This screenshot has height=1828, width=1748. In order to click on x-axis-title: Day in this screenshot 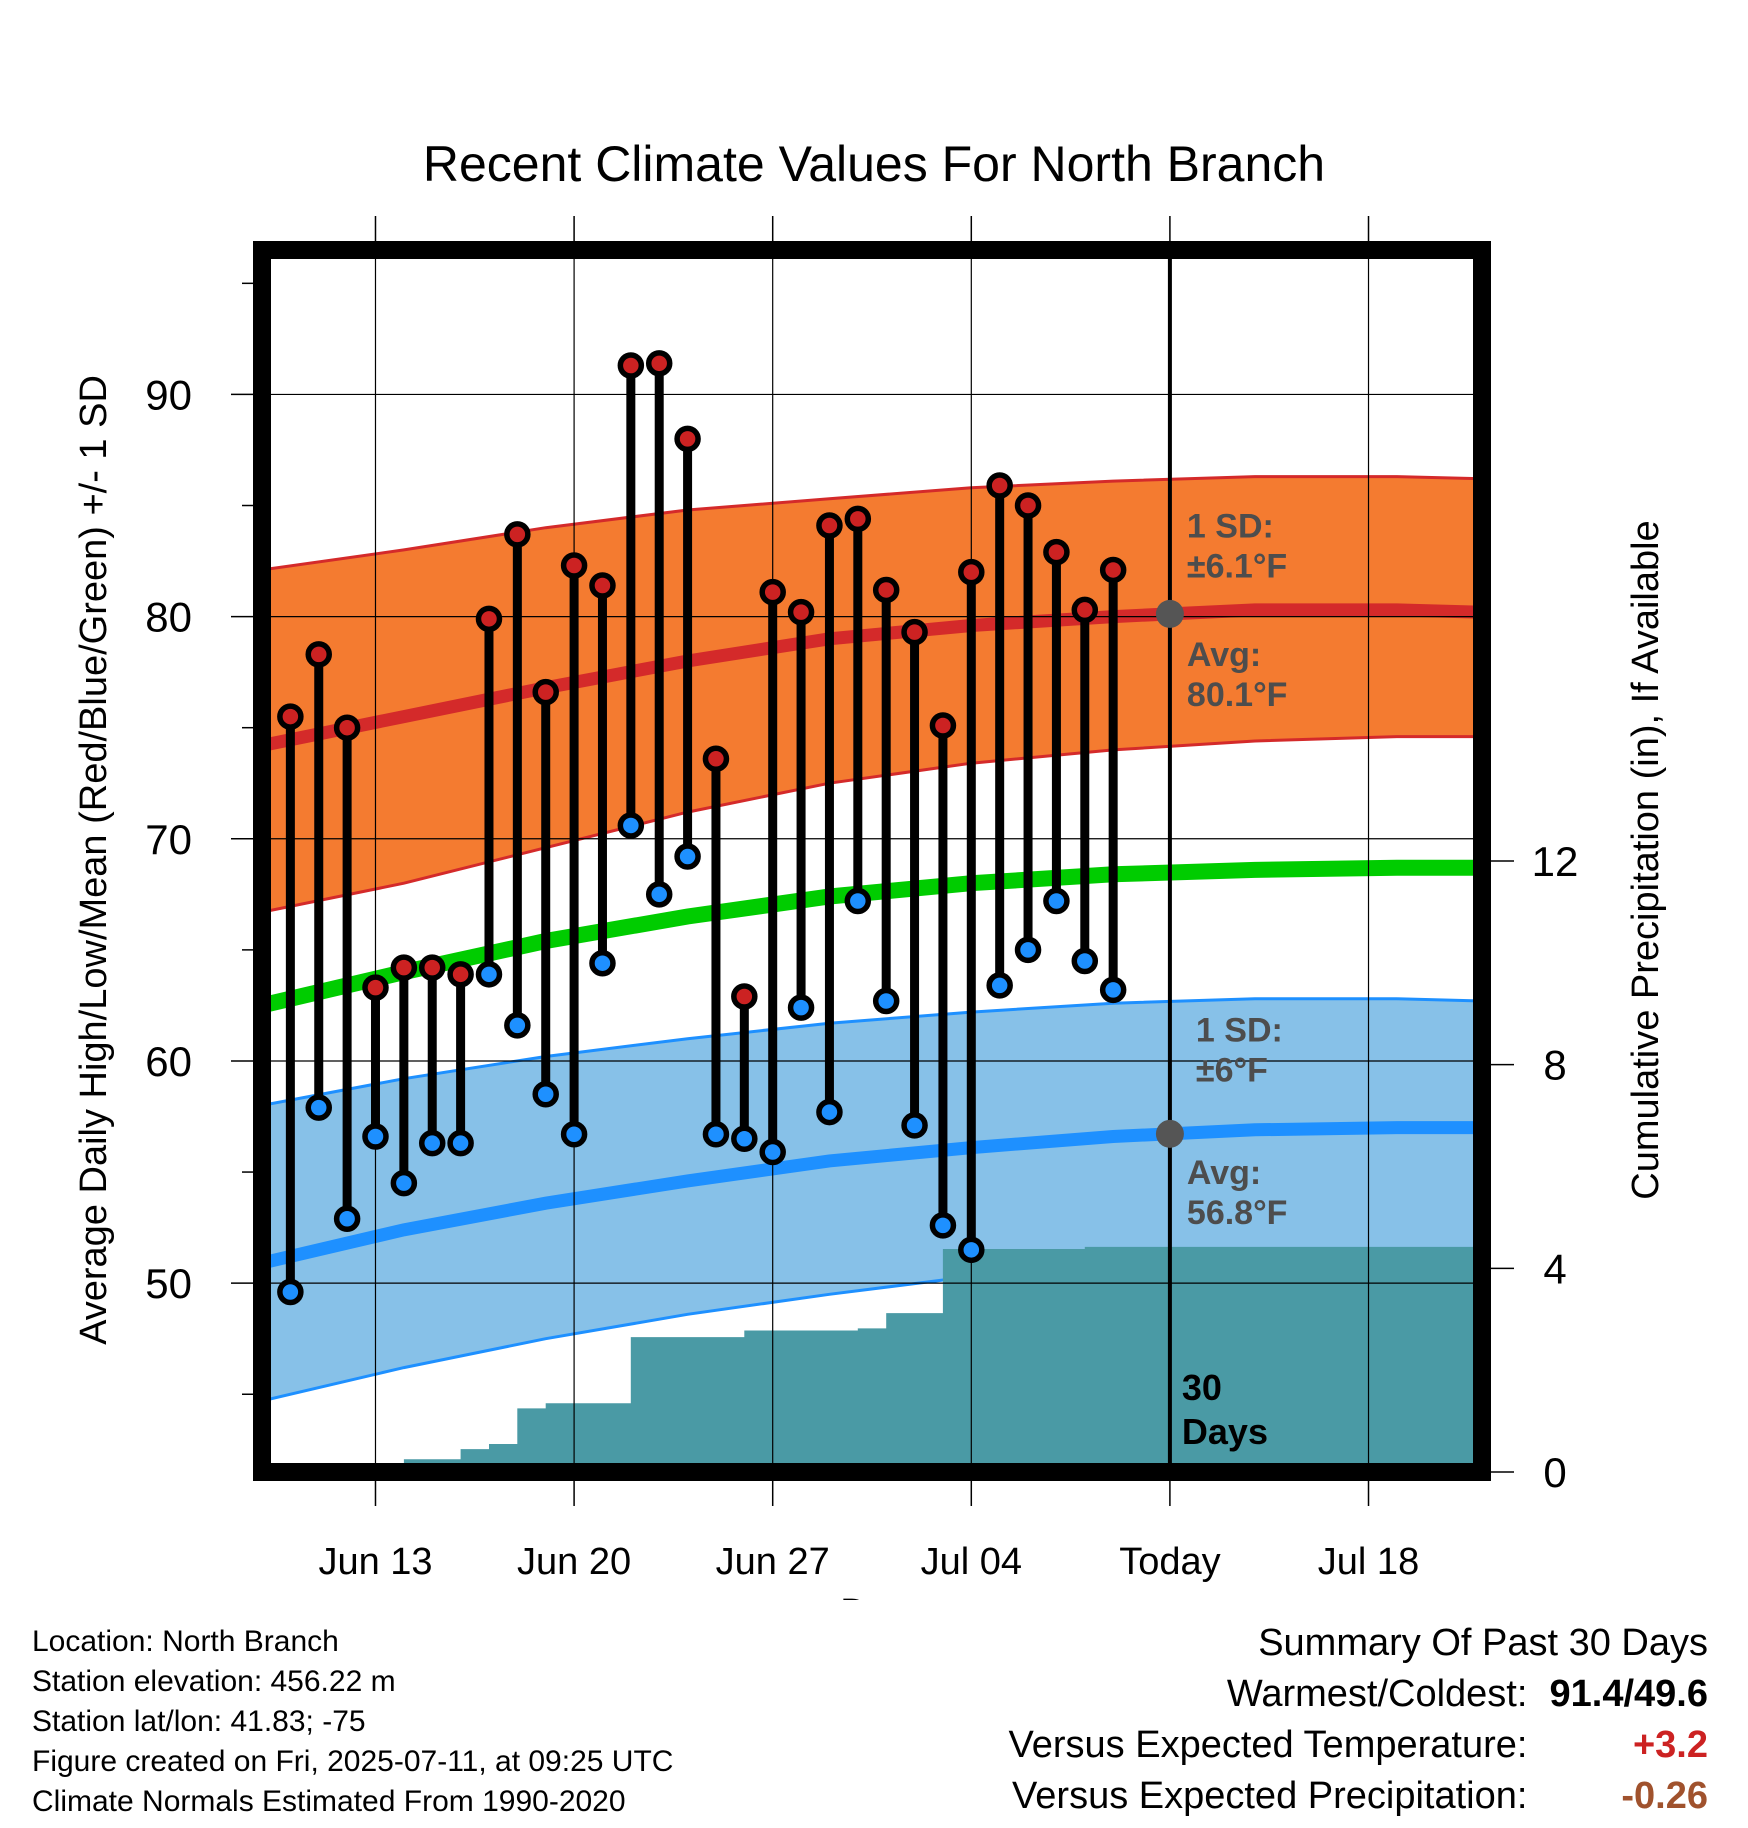, I will do `click(874, 1596)`.